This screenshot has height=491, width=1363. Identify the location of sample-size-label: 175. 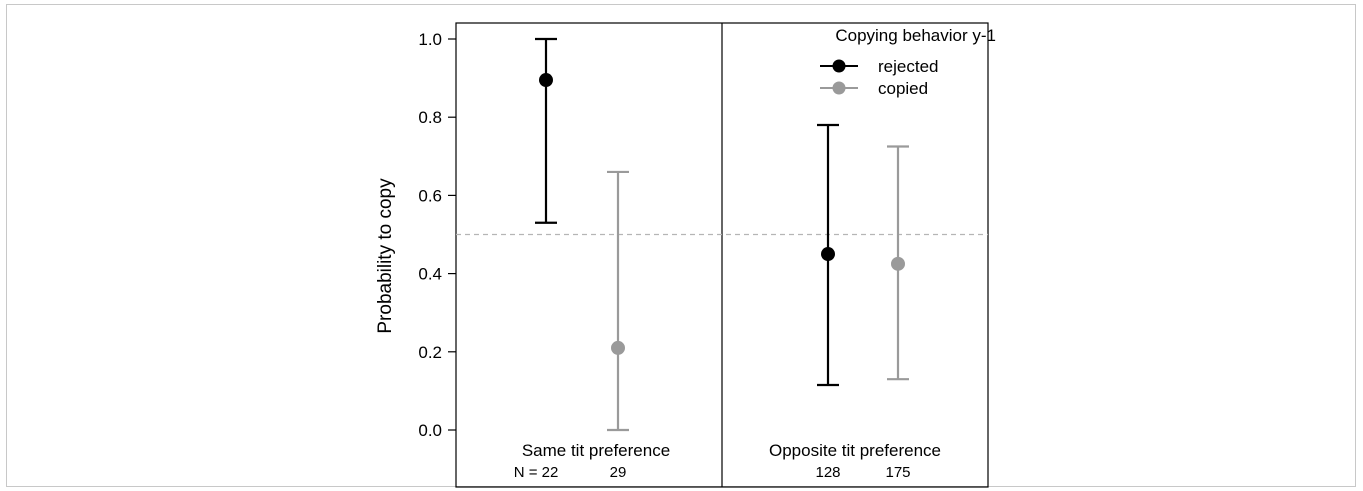
(897, 472).